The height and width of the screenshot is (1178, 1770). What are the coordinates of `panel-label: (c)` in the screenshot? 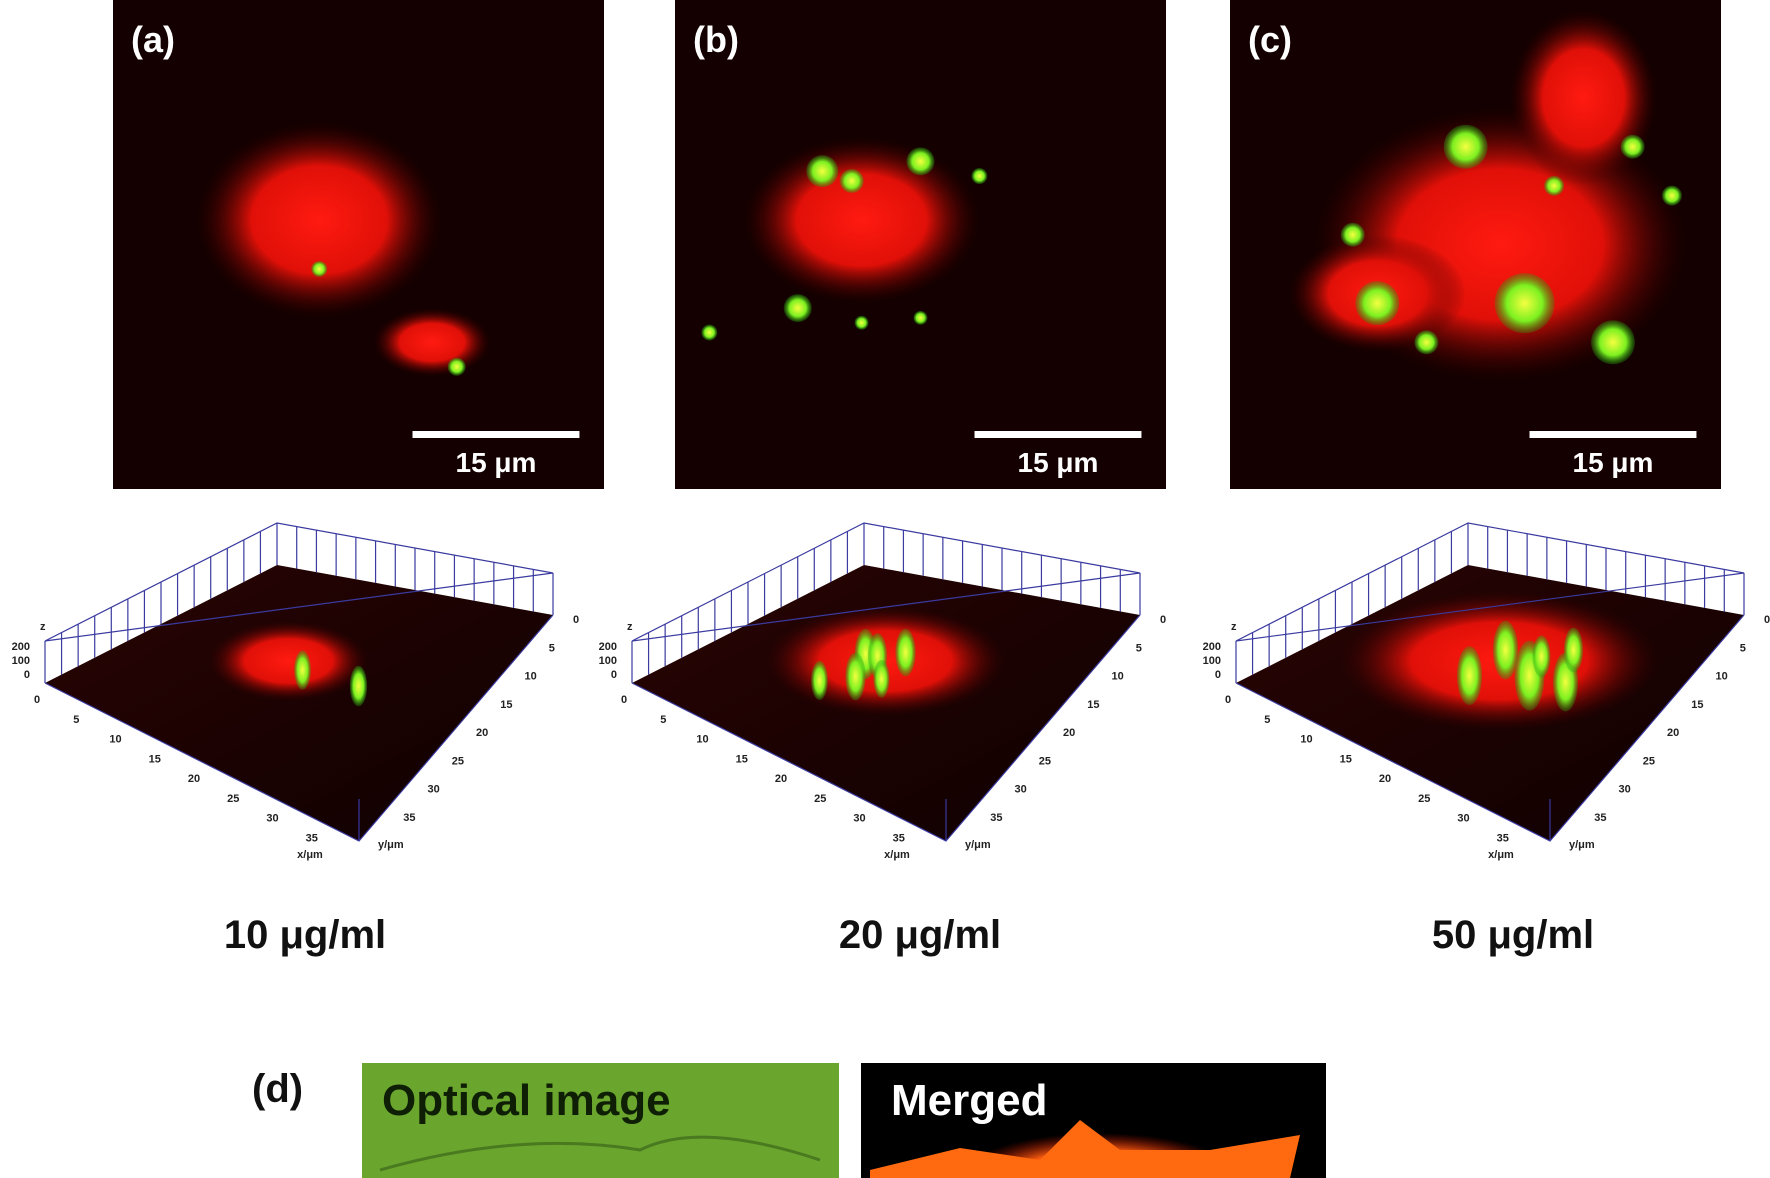 It's located at (1270, 39).